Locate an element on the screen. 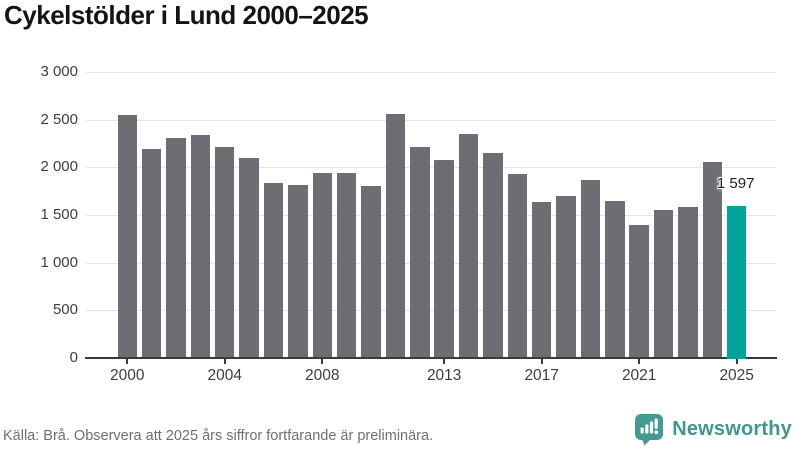  bar-2010 is located at coordinates (371, 272).